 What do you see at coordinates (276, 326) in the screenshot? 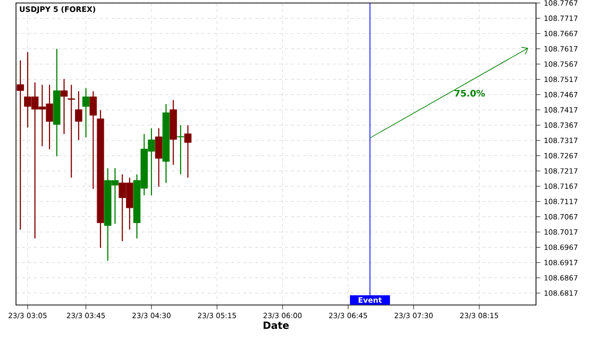
I see `x-axis-title: Date` at bounding box center [276, 326].